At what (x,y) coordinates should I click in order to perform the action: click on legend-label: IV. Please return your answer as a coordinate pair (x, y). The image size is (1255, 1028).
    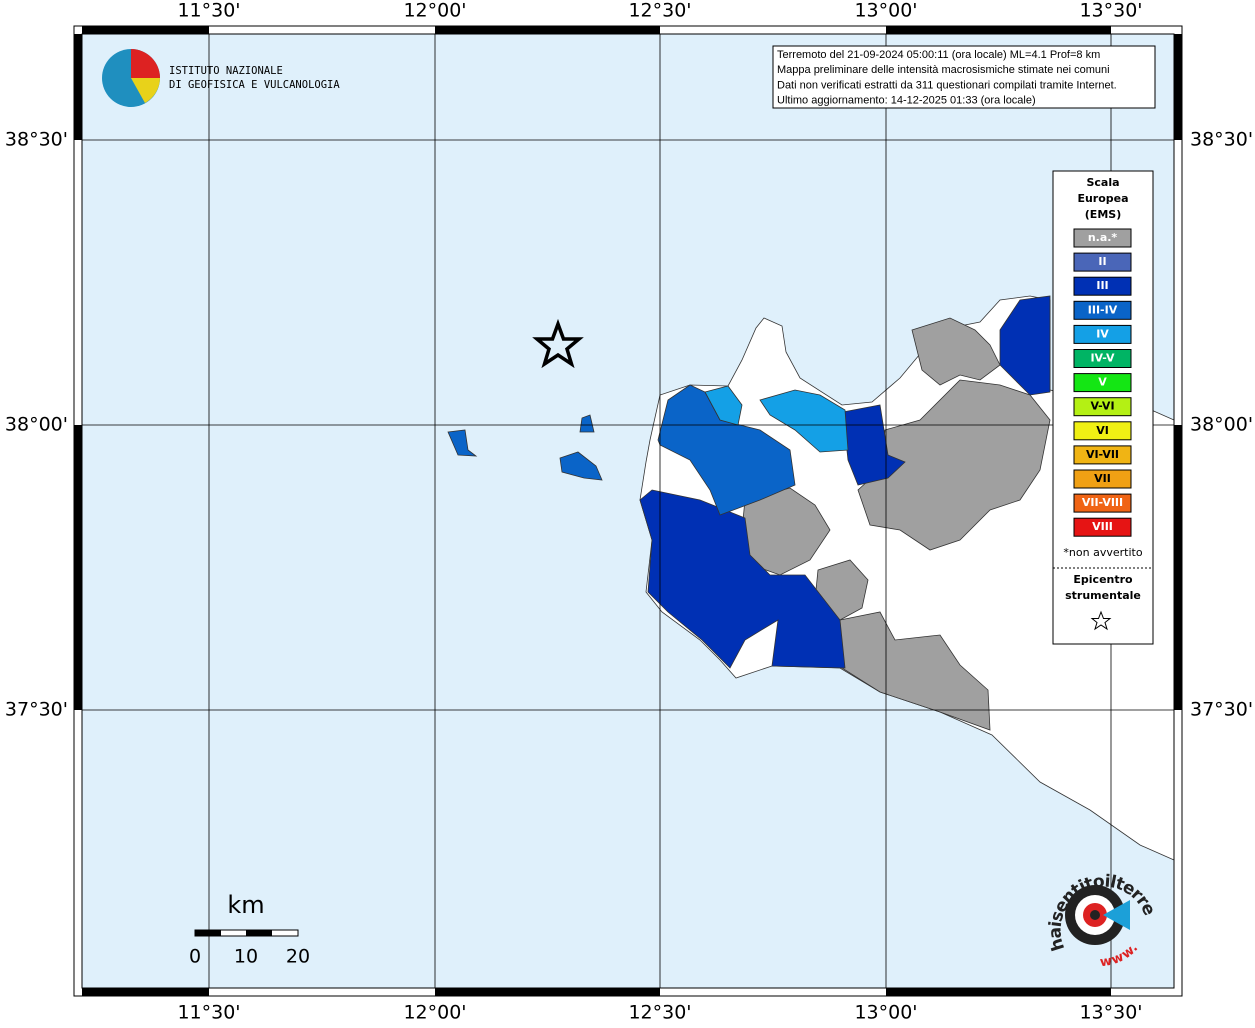
    Looking at the image, I should click on (1102, 333).